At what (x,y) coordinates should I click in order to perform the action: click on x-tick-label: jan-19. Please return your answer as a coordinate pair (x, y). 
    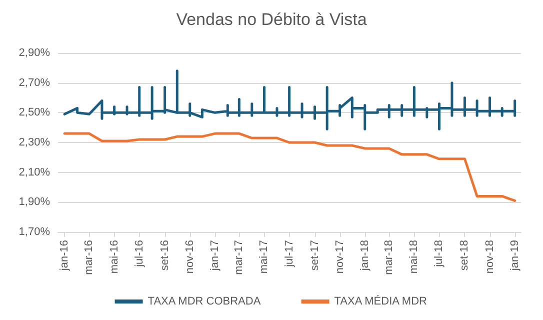
    Looking at the image, I should click on (514, 256).